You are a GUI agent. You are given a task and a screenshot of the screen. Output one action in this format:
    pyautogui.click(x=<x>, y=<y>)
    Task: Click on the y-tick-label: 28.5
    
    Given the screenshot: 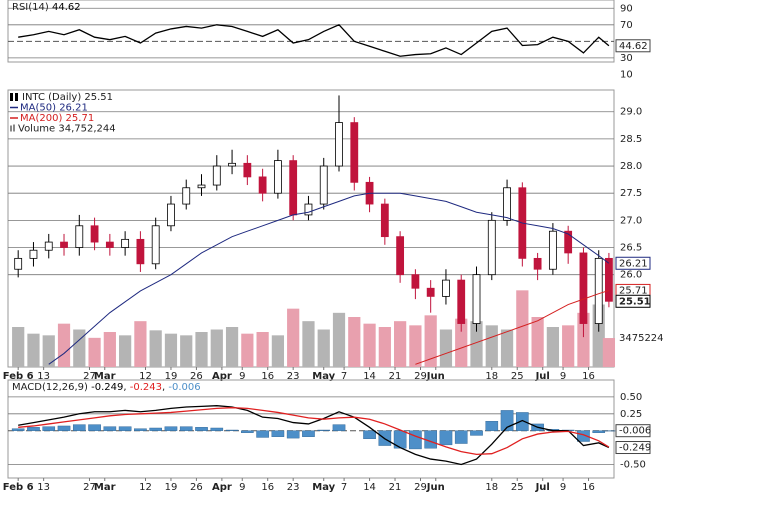 What is the action you would take?
    pyautogui.click(x=631, y=139)
    